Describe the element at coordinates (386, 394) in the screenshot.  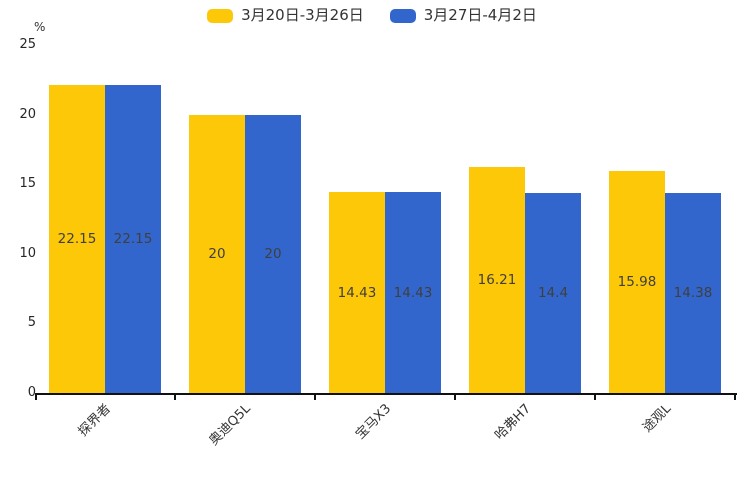
I see `x-axis-line` at that location.